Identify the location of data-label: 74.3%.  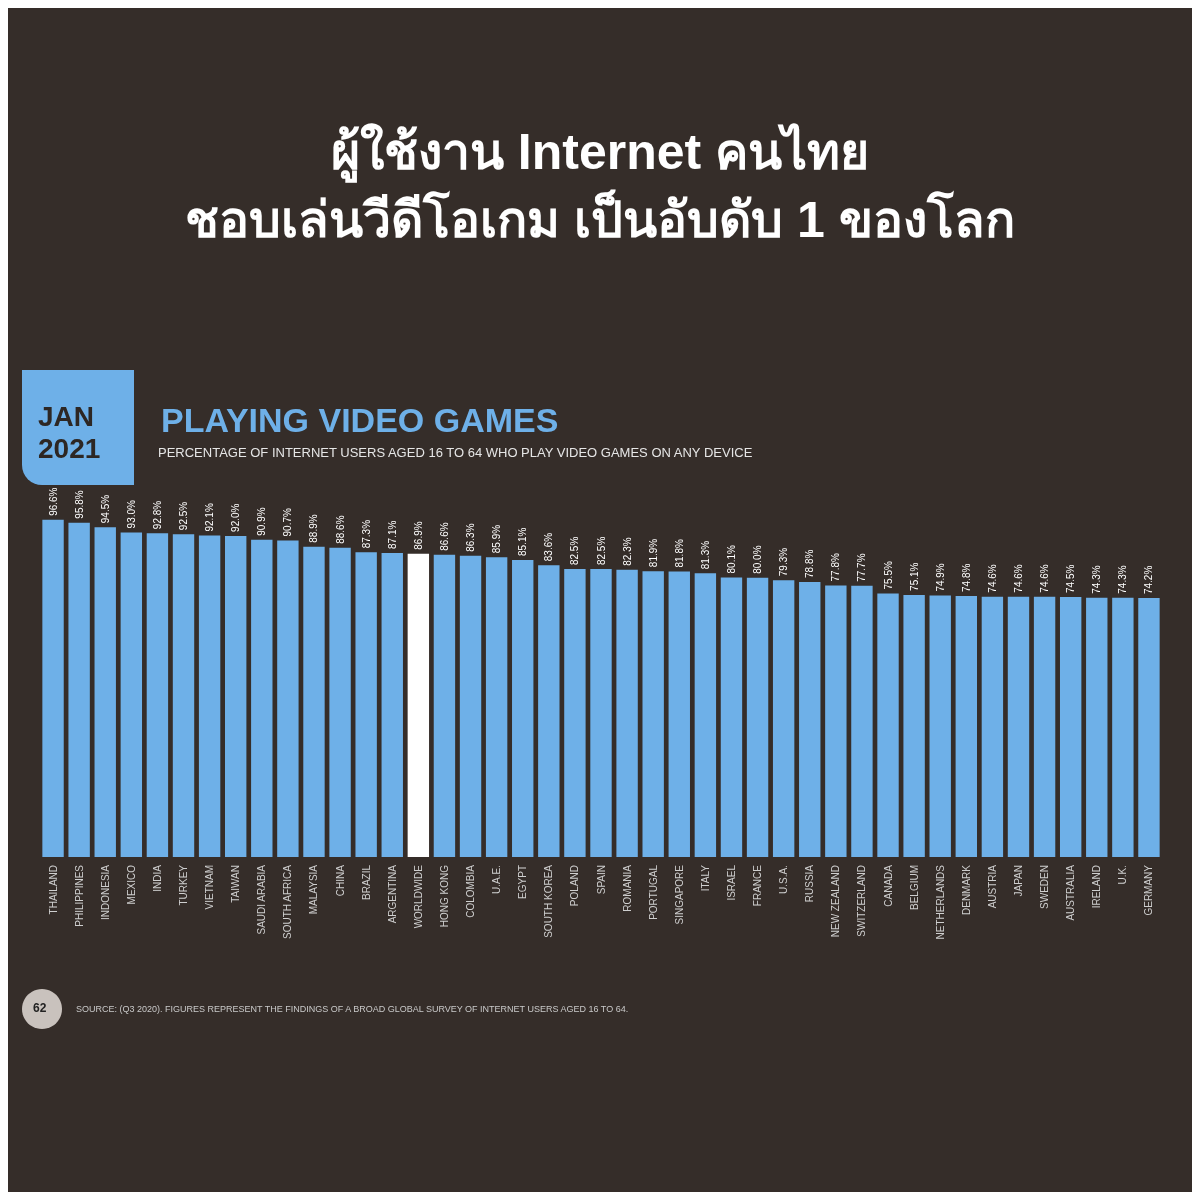
(1097, 579).